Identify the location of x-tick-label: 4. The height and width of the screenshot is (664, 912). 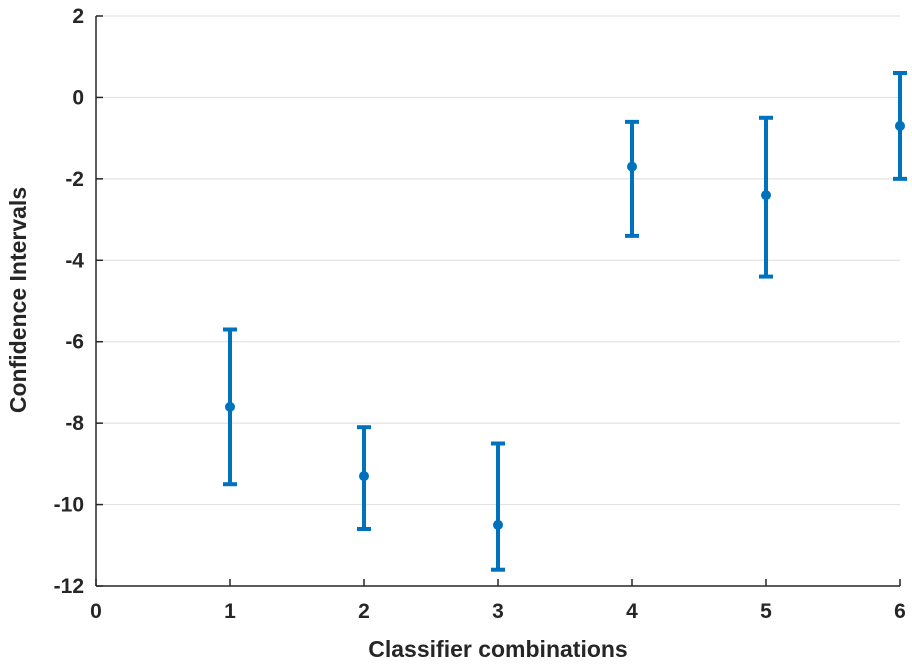
(632, 611).